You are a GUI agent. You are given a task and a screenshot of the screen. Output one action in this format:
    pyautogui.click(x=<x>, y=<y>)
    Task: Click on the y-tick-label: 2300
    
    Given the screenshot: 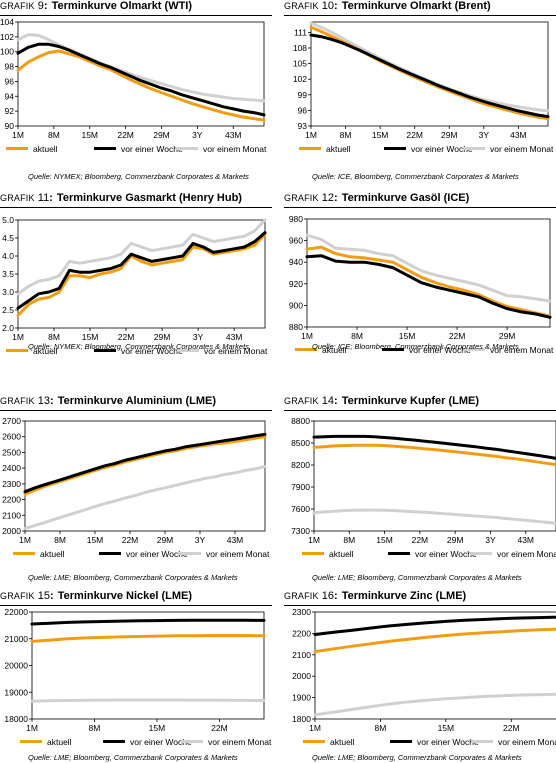 What is the action you would take?
    pyautogui.click(x=11, y=484)
    